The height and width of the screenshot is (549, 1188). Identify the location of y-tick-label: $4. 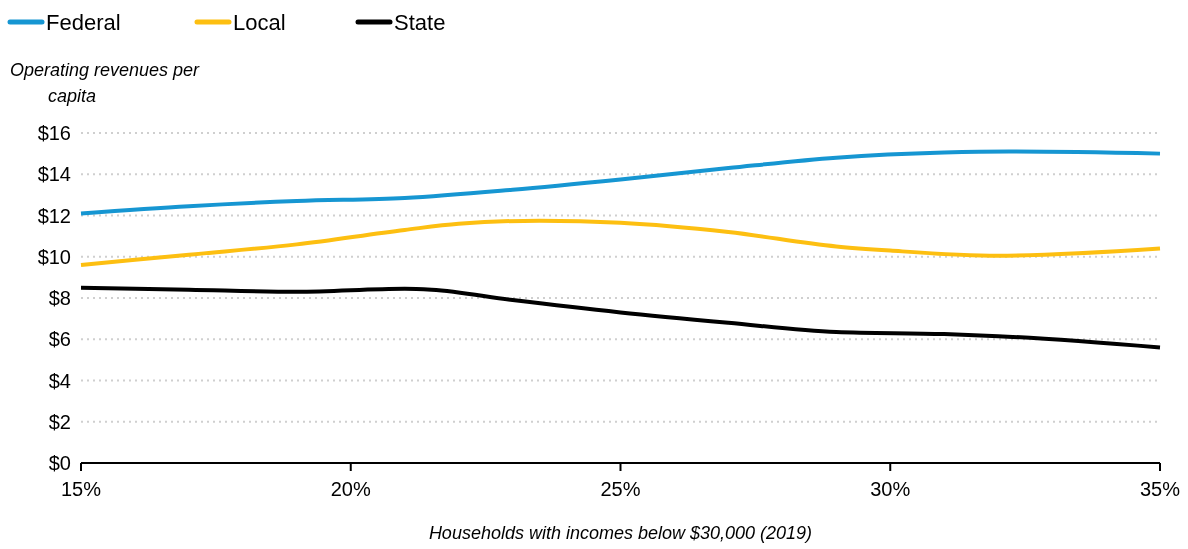
(59, 380).